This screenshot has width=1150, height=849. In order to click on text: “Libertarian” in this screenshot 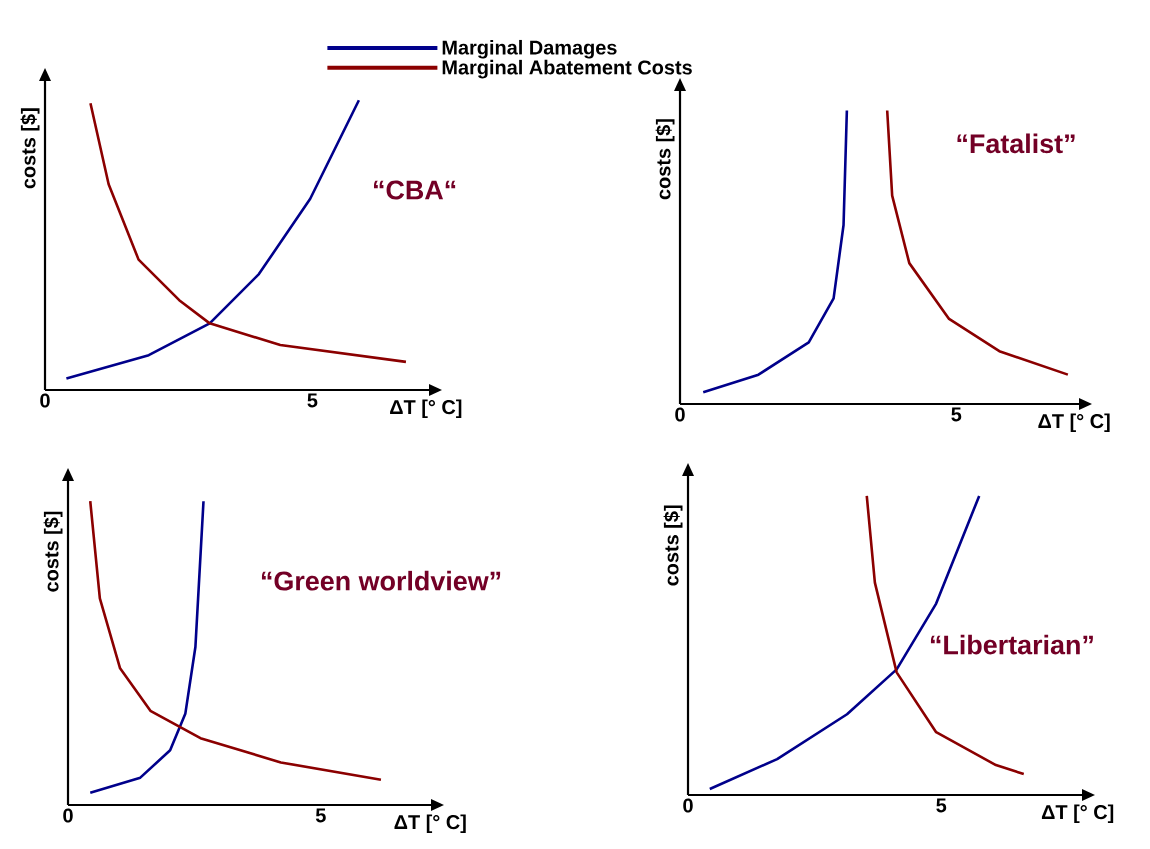, I will do `click(1011, 644)`.